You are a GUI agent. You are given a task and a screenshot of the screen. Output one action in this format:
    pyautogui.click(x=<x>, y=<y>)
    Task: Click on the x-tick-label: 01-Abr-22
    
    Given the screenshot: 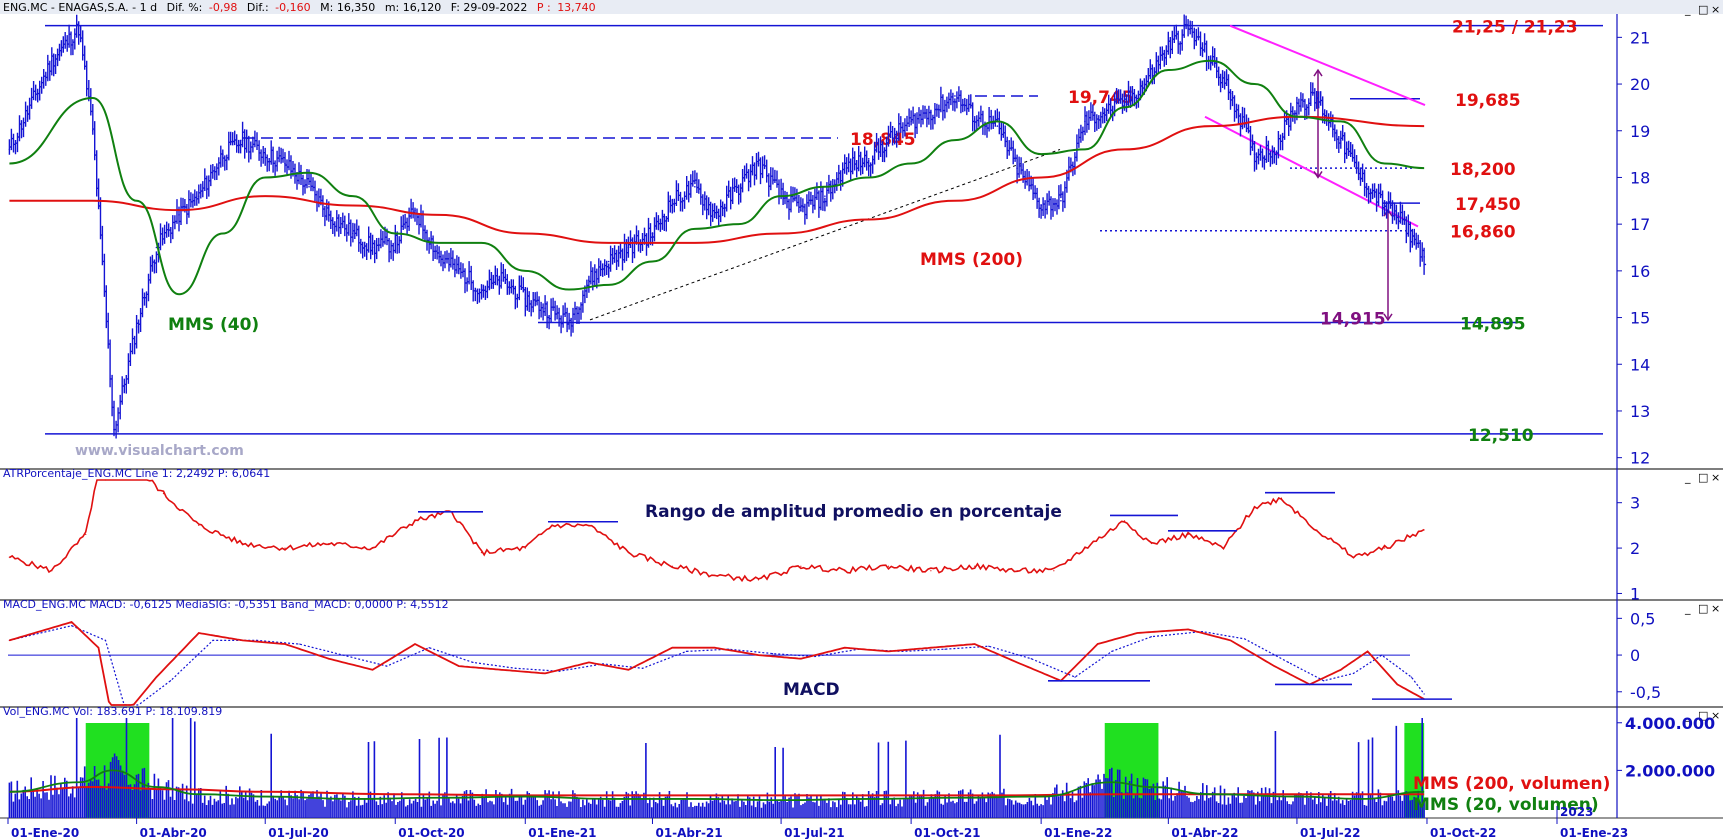 What is the action you would take?
    pyautogui.click(x=1204, y=832)
    